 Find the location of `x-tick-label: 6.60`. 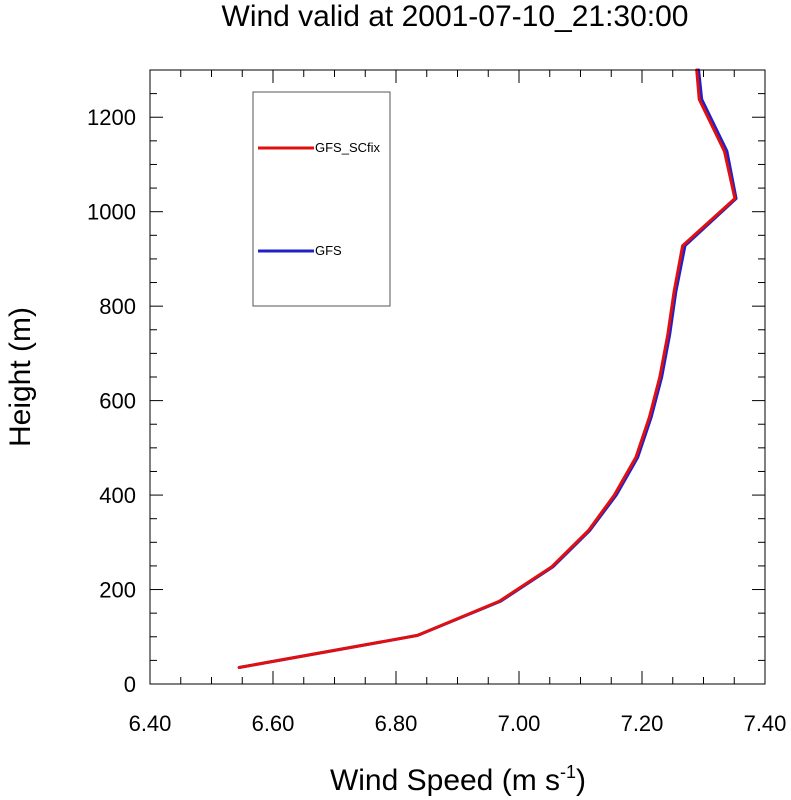

x-tick-label: 6.60 is located at coordinates (273, 723).